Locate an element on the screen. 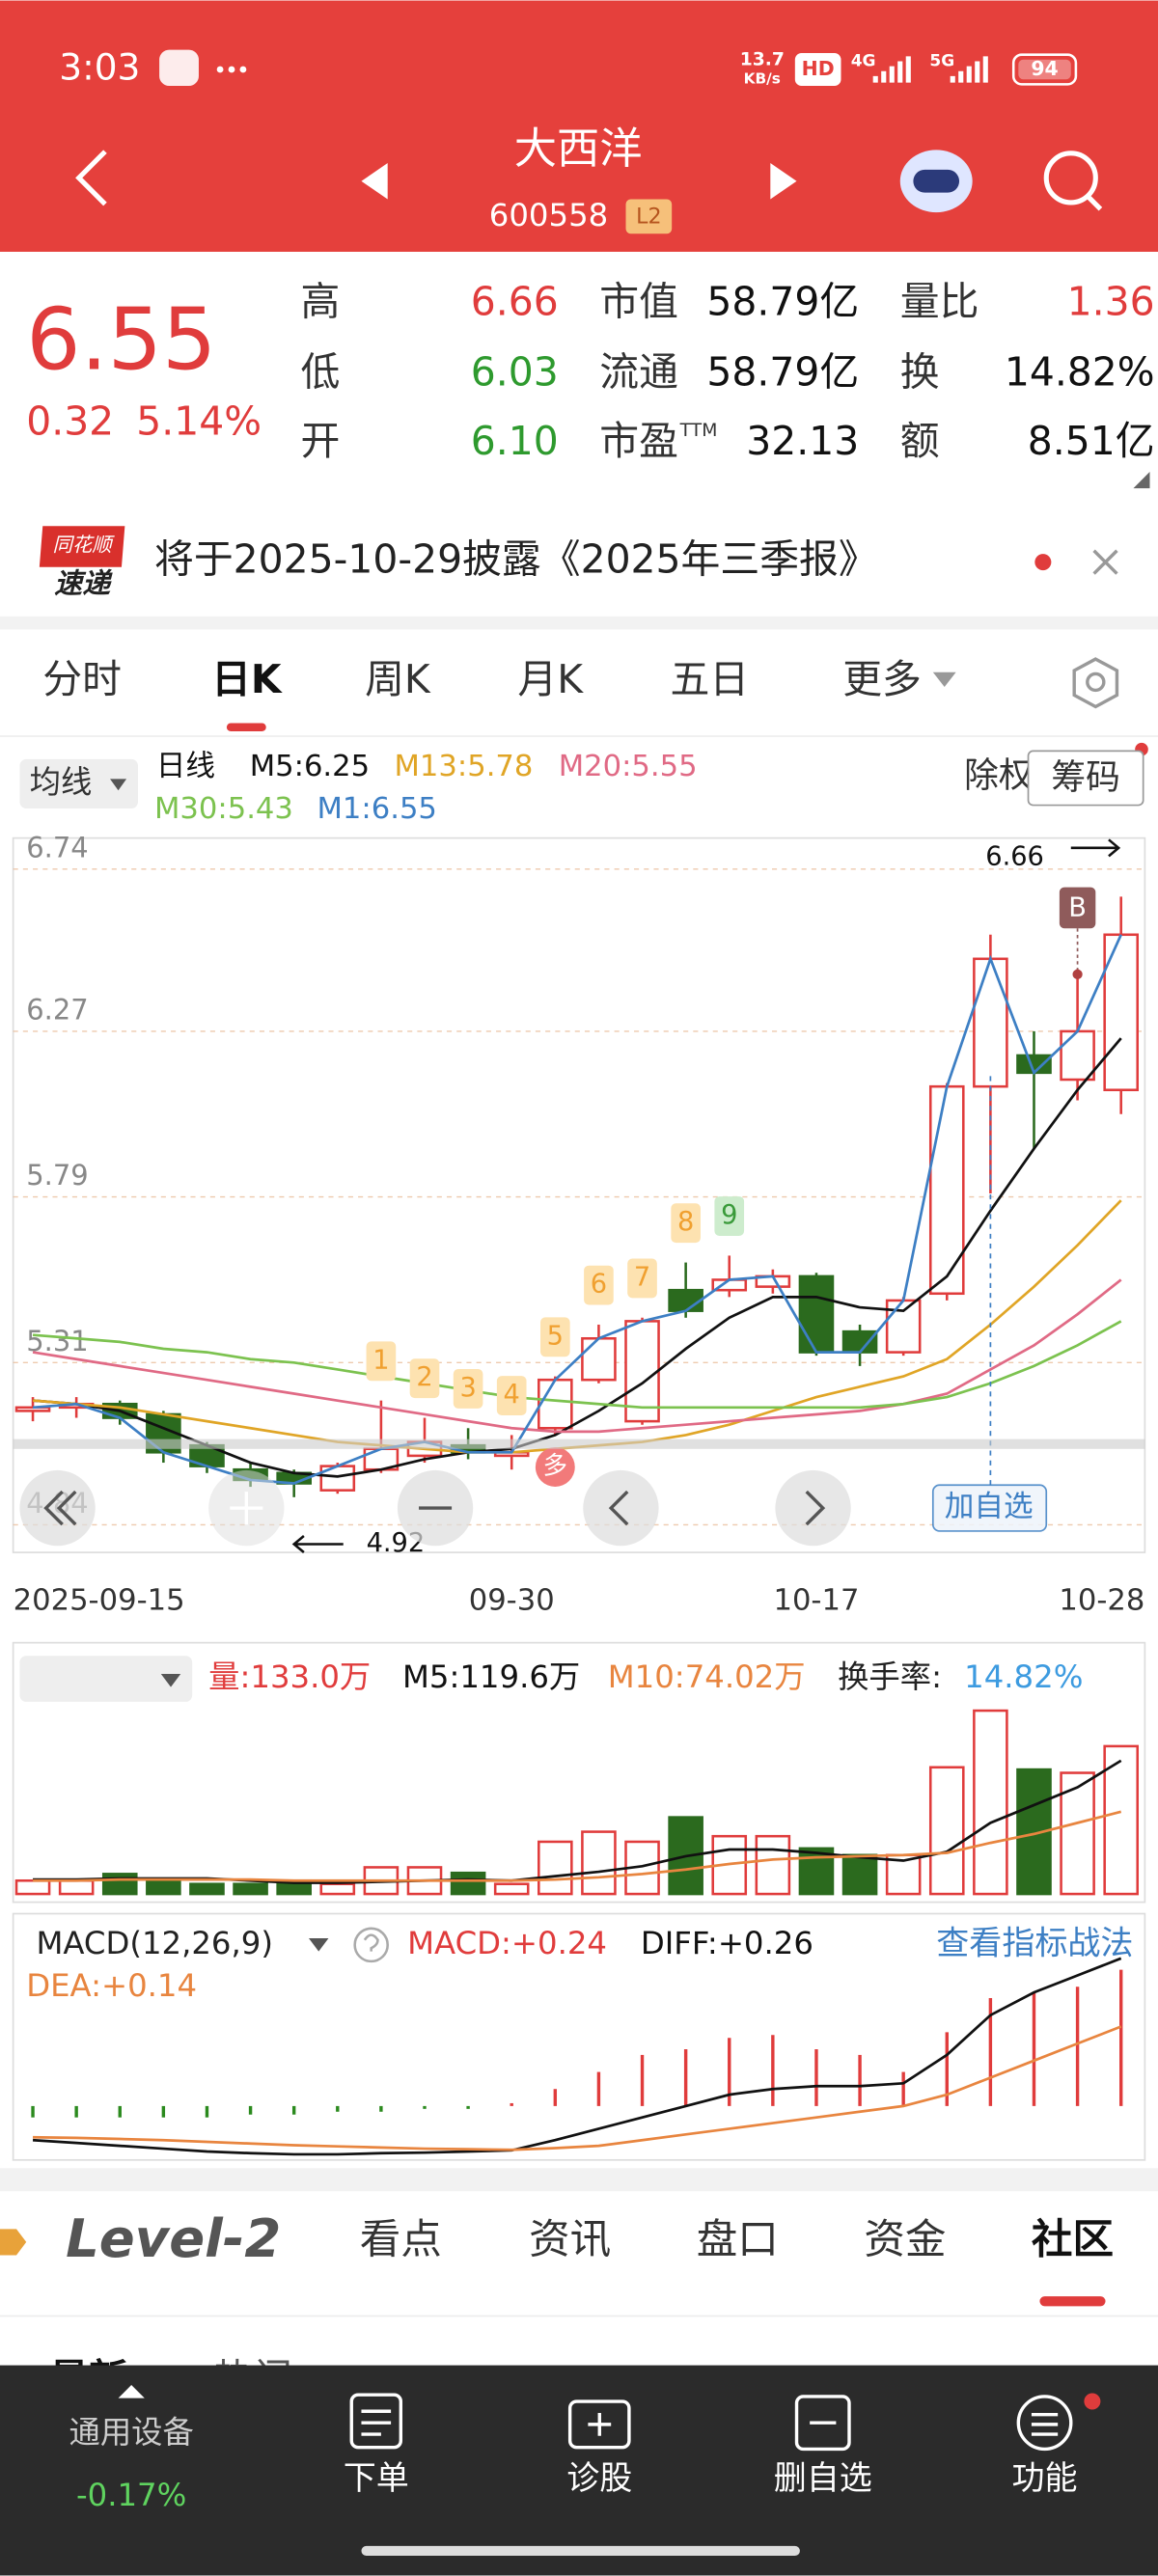 This screenshot has width=1158, height=2576. legend-entry: M20:5.55 is located at coordinates (628, 767).